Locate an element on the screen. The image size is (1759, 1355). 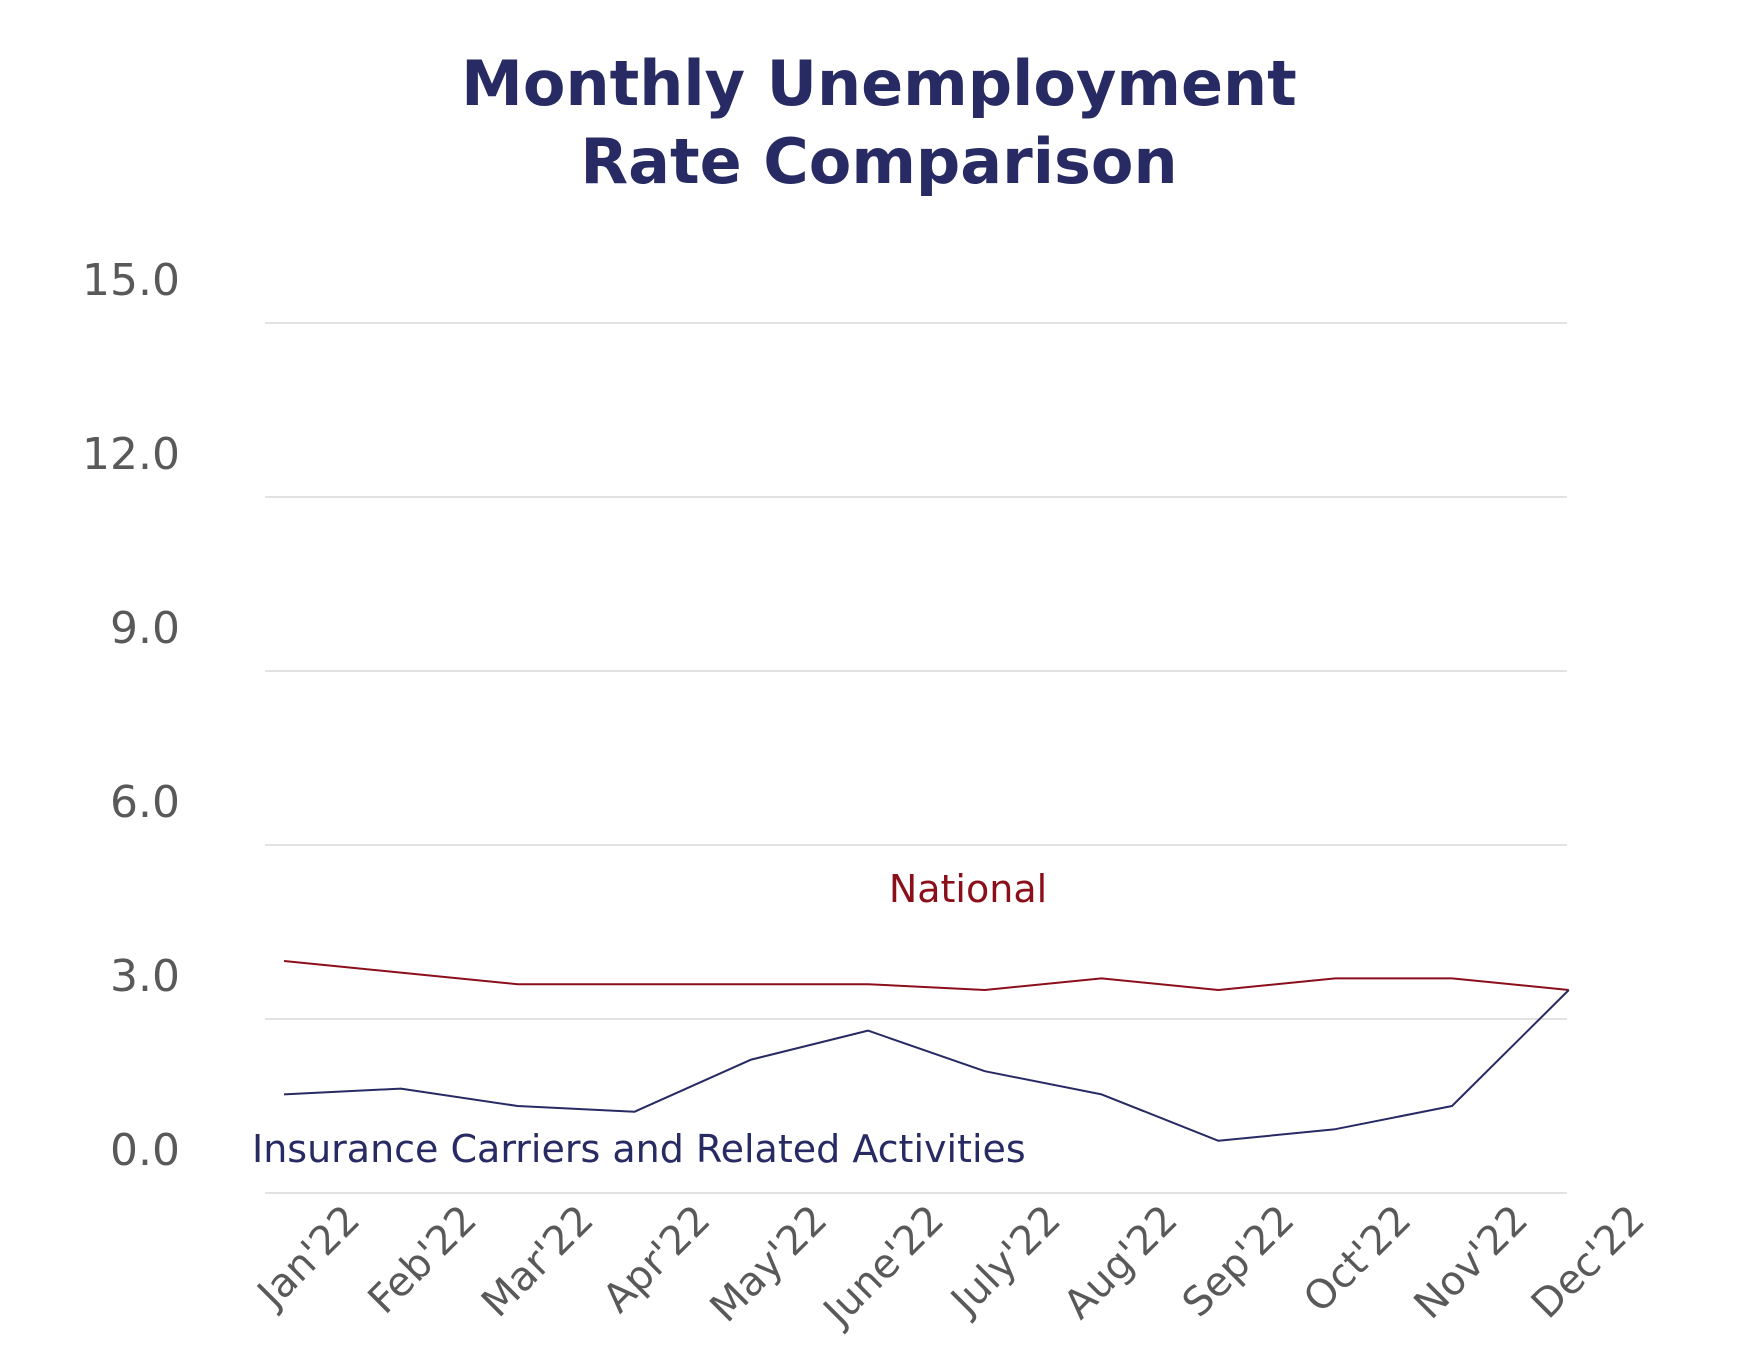
x-tick-label: Aug'22 is located at coordinates (1121, 1263).